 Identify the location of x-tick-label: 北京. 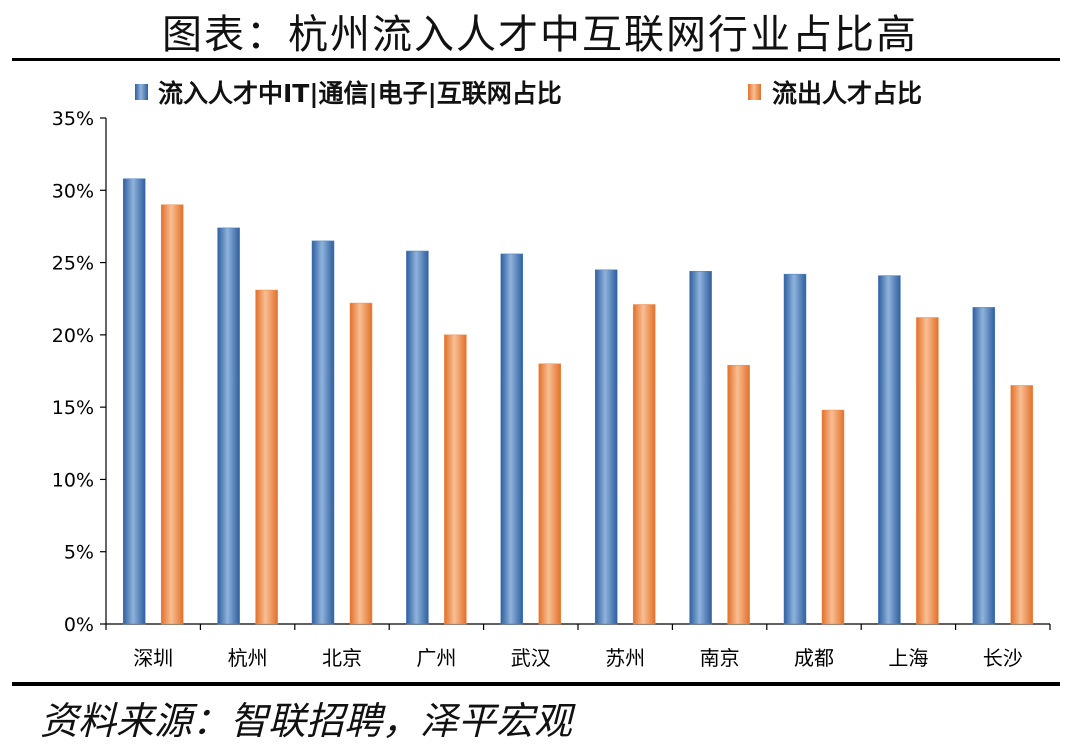
(342, 658).